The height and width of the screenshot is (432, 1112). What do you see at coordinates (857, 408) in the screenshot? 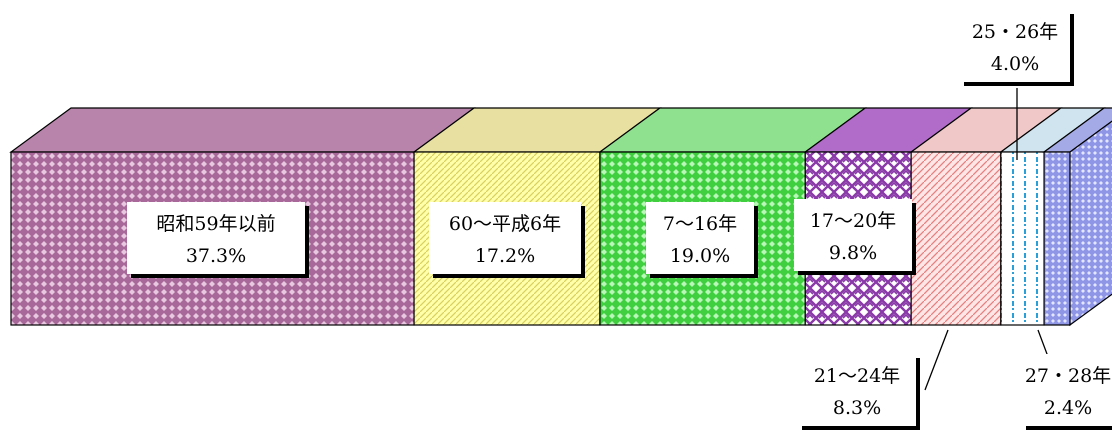
I see `segment-value-label: 8.3%` at bounding box center [857, 408].